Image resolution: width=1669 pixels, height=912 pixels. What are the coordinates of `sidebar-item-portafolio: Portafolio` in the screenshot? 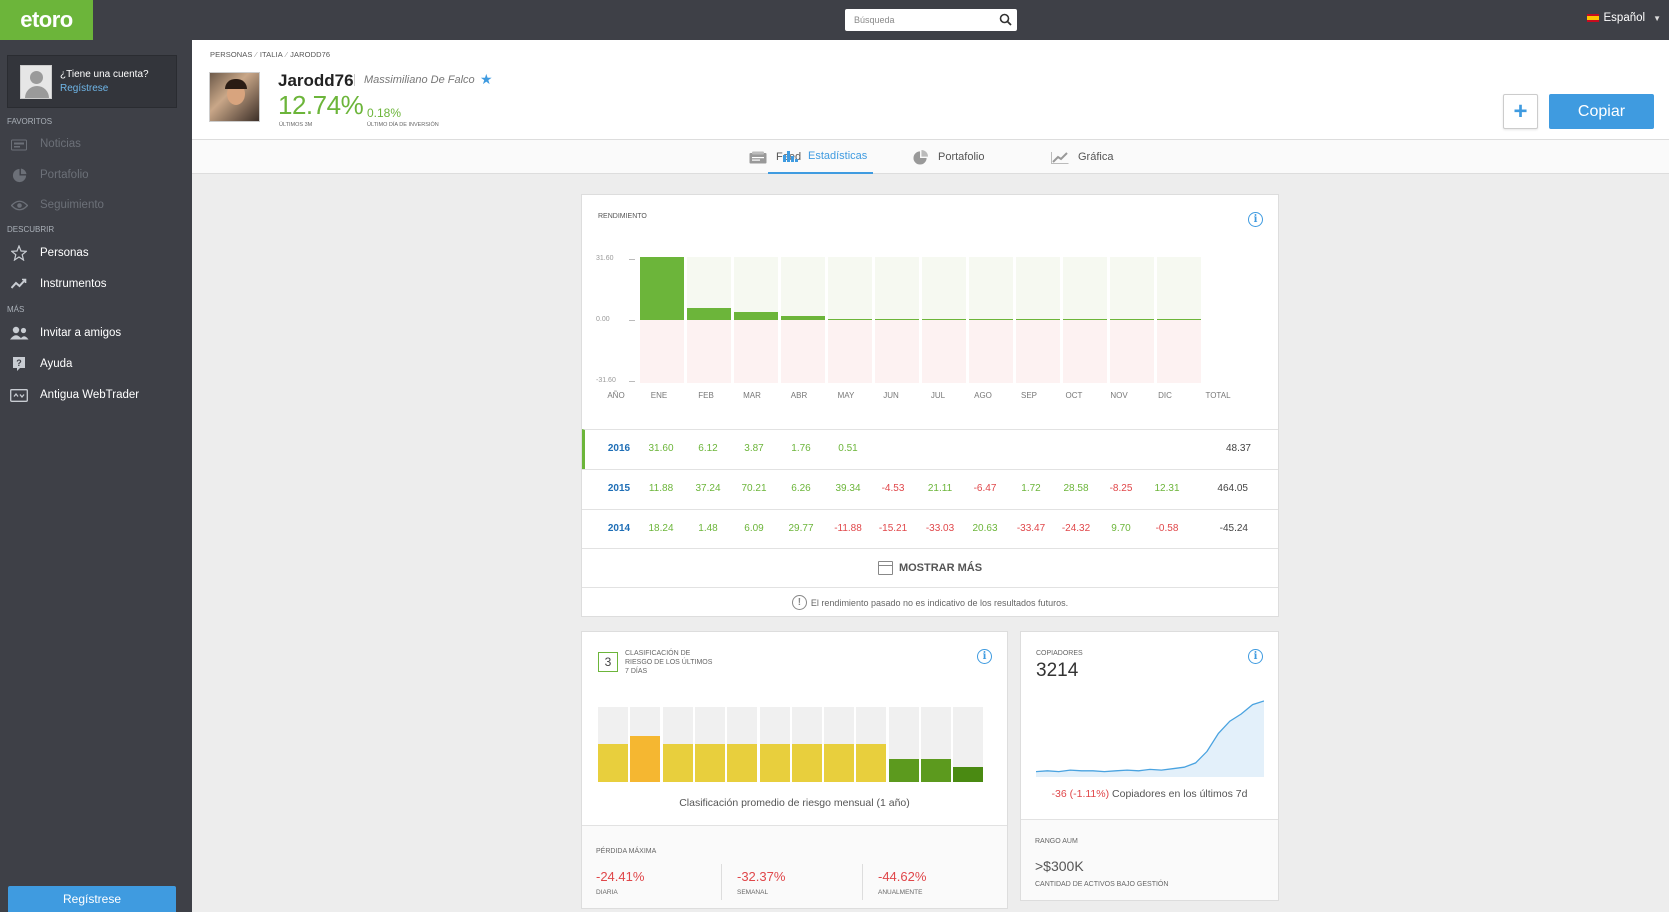 It's located at (96, 175).